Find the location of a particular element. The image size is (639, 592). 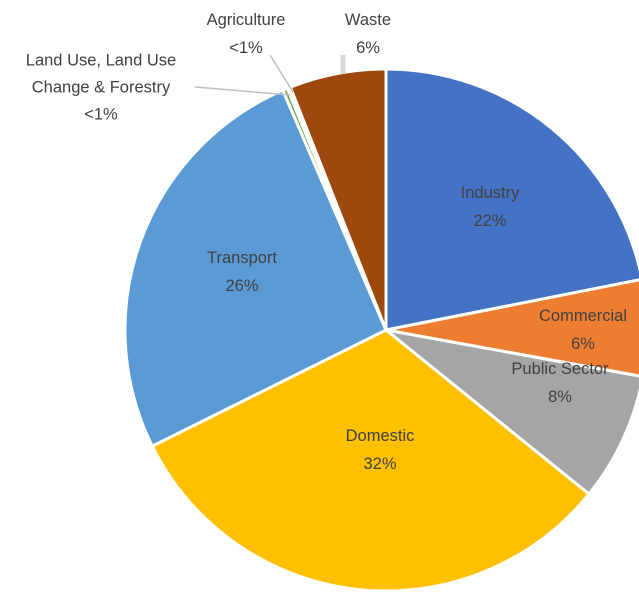

slice-name: Industry is located at coordinates (490, 193).